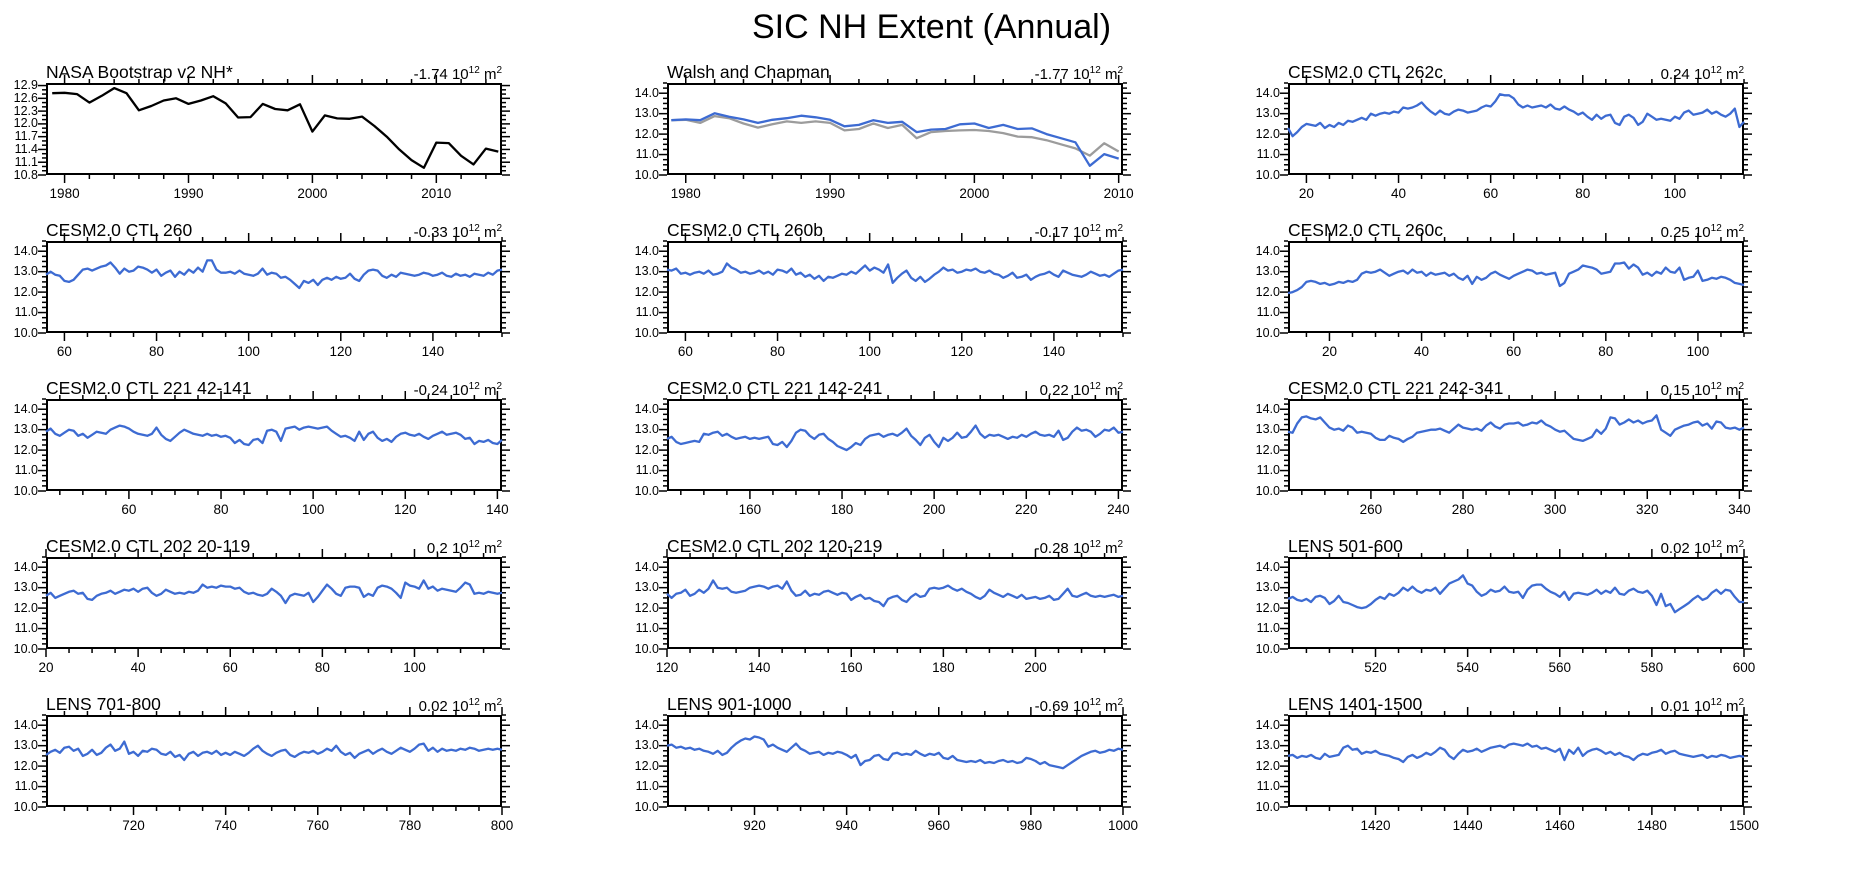 The width and height of the screenshot is (1863, 880). I want to click on y-tick-label: 11.1, so click(26, 161).